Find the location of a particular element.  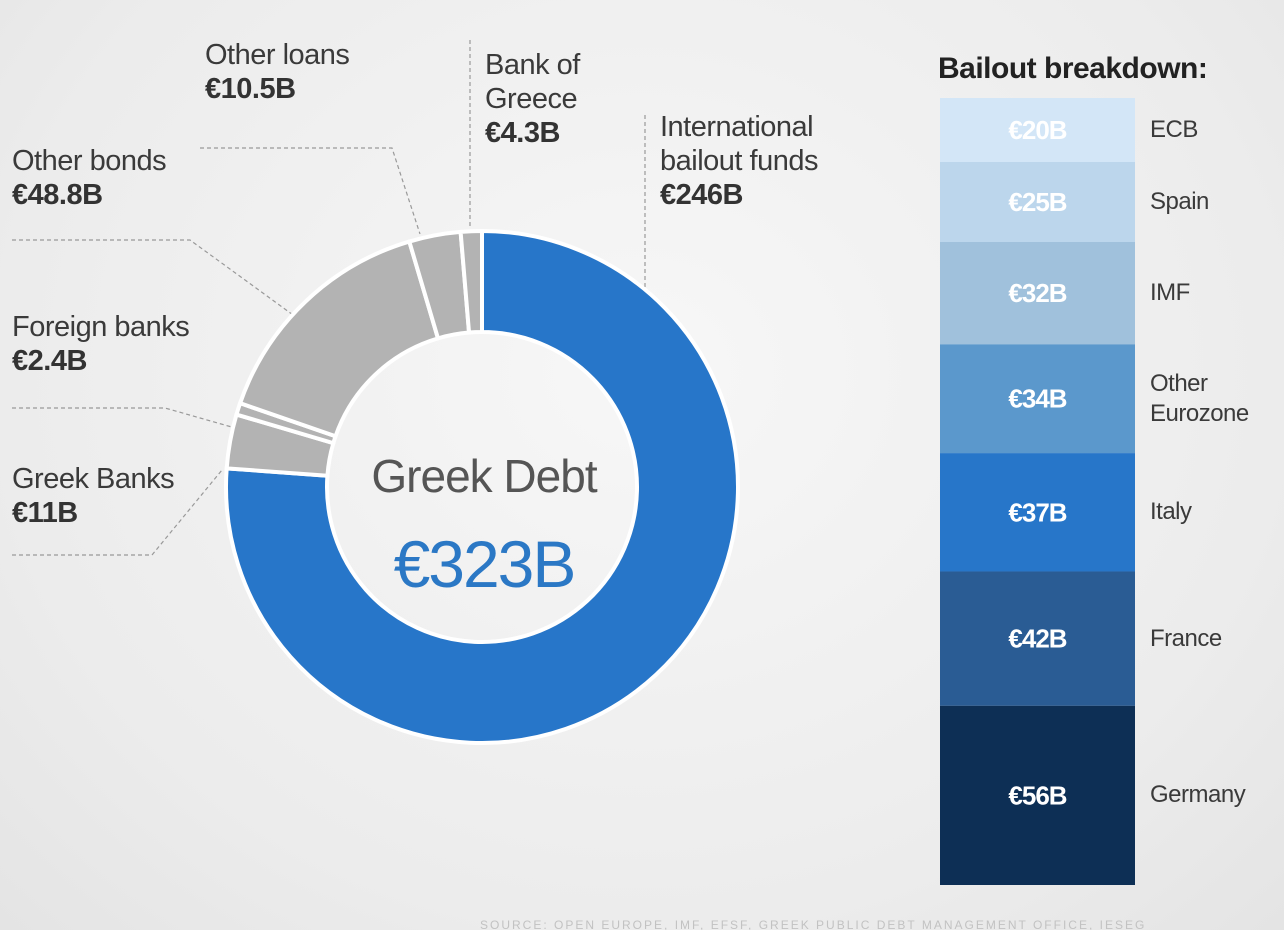

slice-name: Other loans is located at coordinates (277, 55).